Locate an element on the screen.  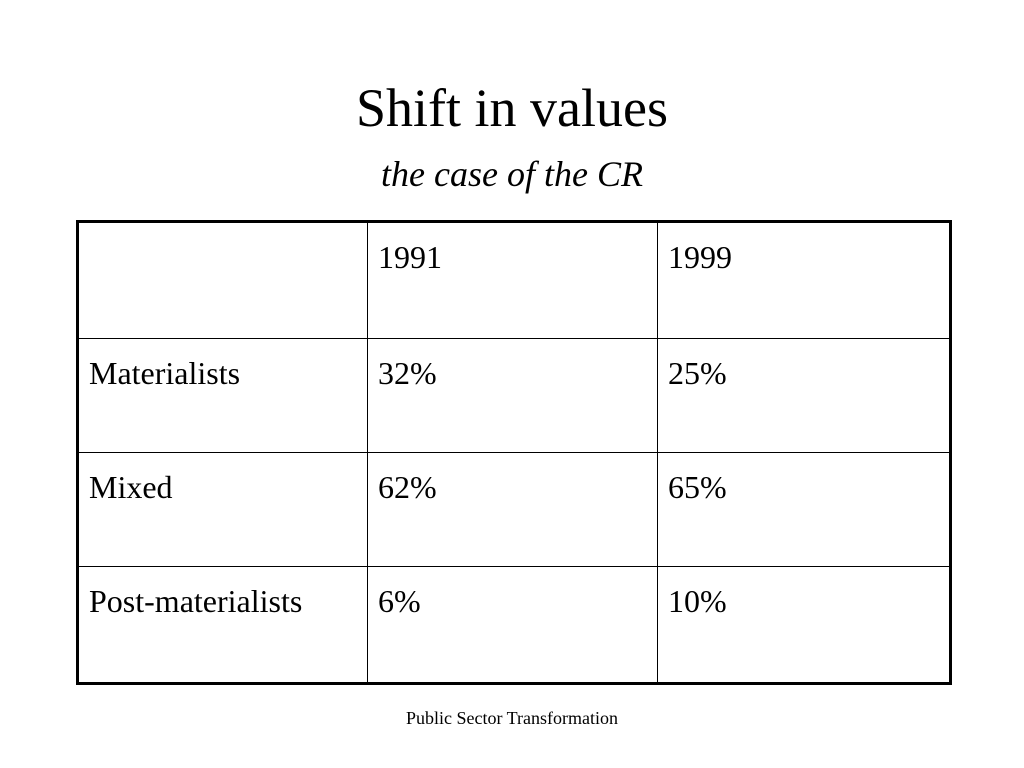
table-header-cell: 1991 is located at coordinates (512, 280).